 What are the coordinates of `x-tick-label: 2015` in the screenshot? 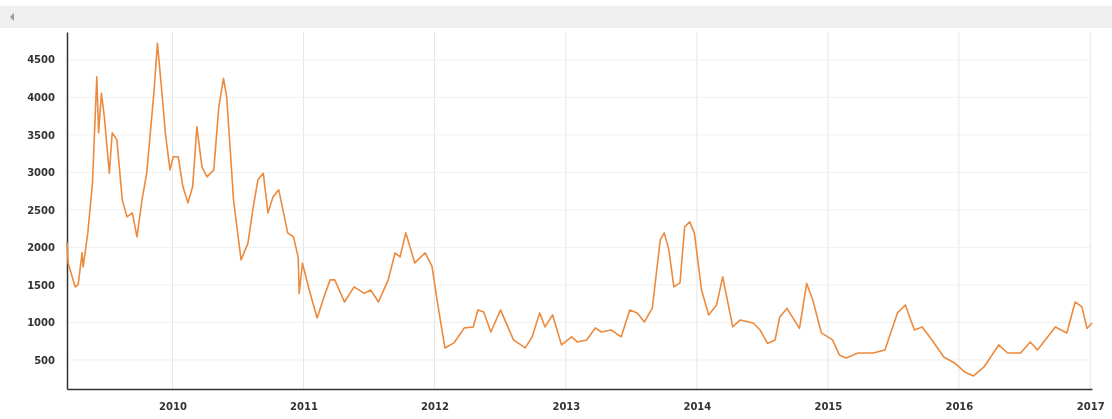 It's located at (828, 407).